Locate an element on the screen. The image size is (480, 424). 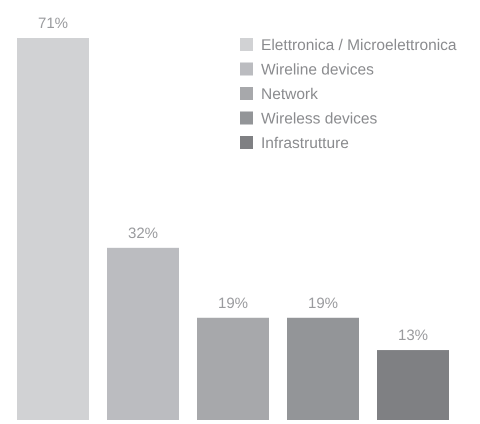
data-label: 71% is located at coordinates (53, 23).